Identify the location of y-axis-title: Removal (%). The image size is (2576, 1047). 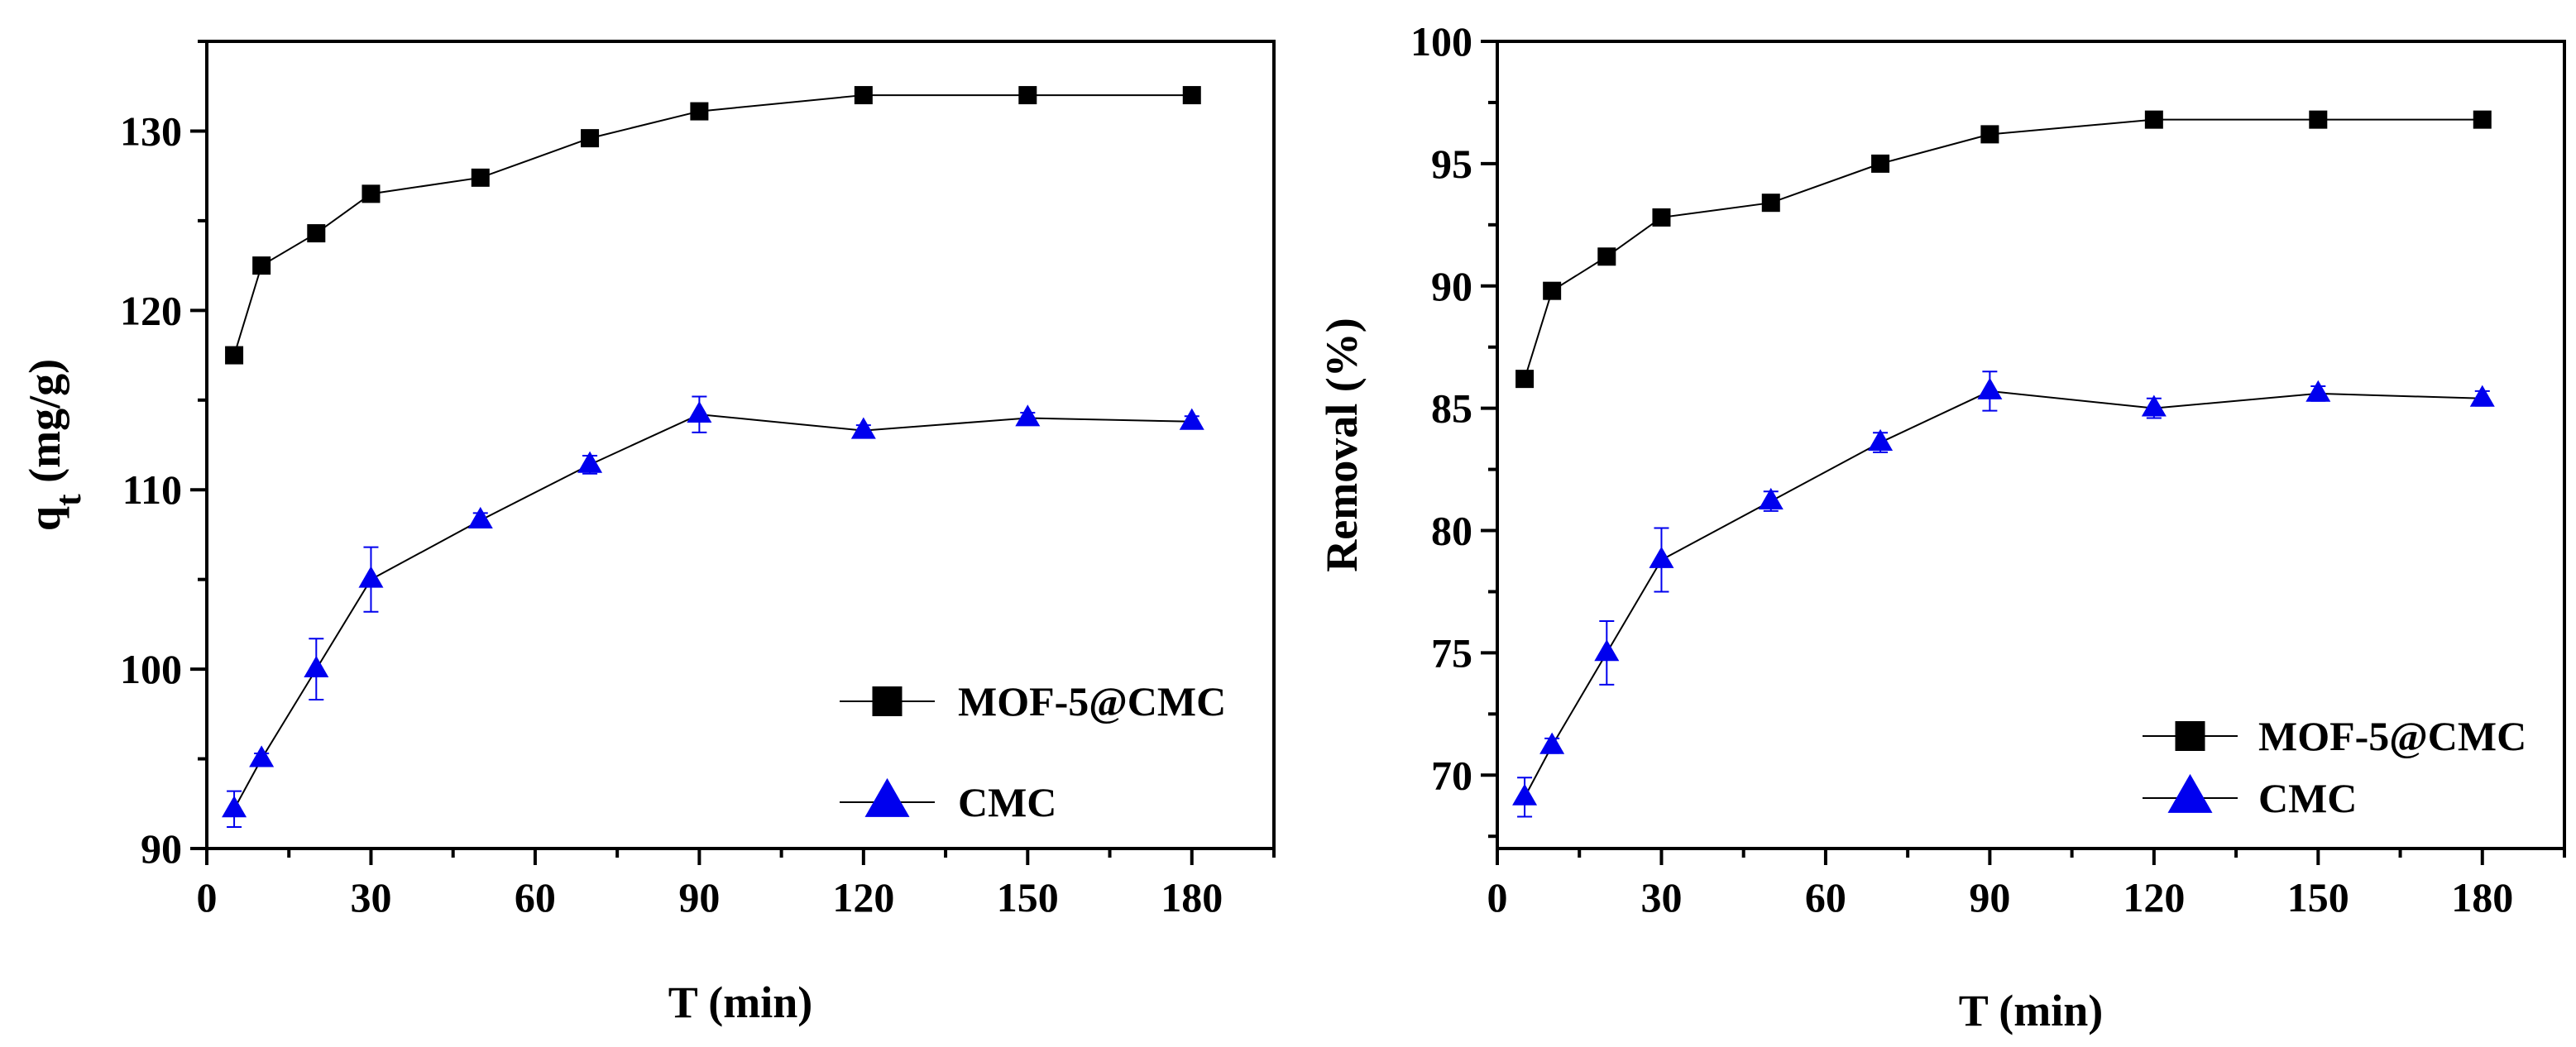
(1342, 444).